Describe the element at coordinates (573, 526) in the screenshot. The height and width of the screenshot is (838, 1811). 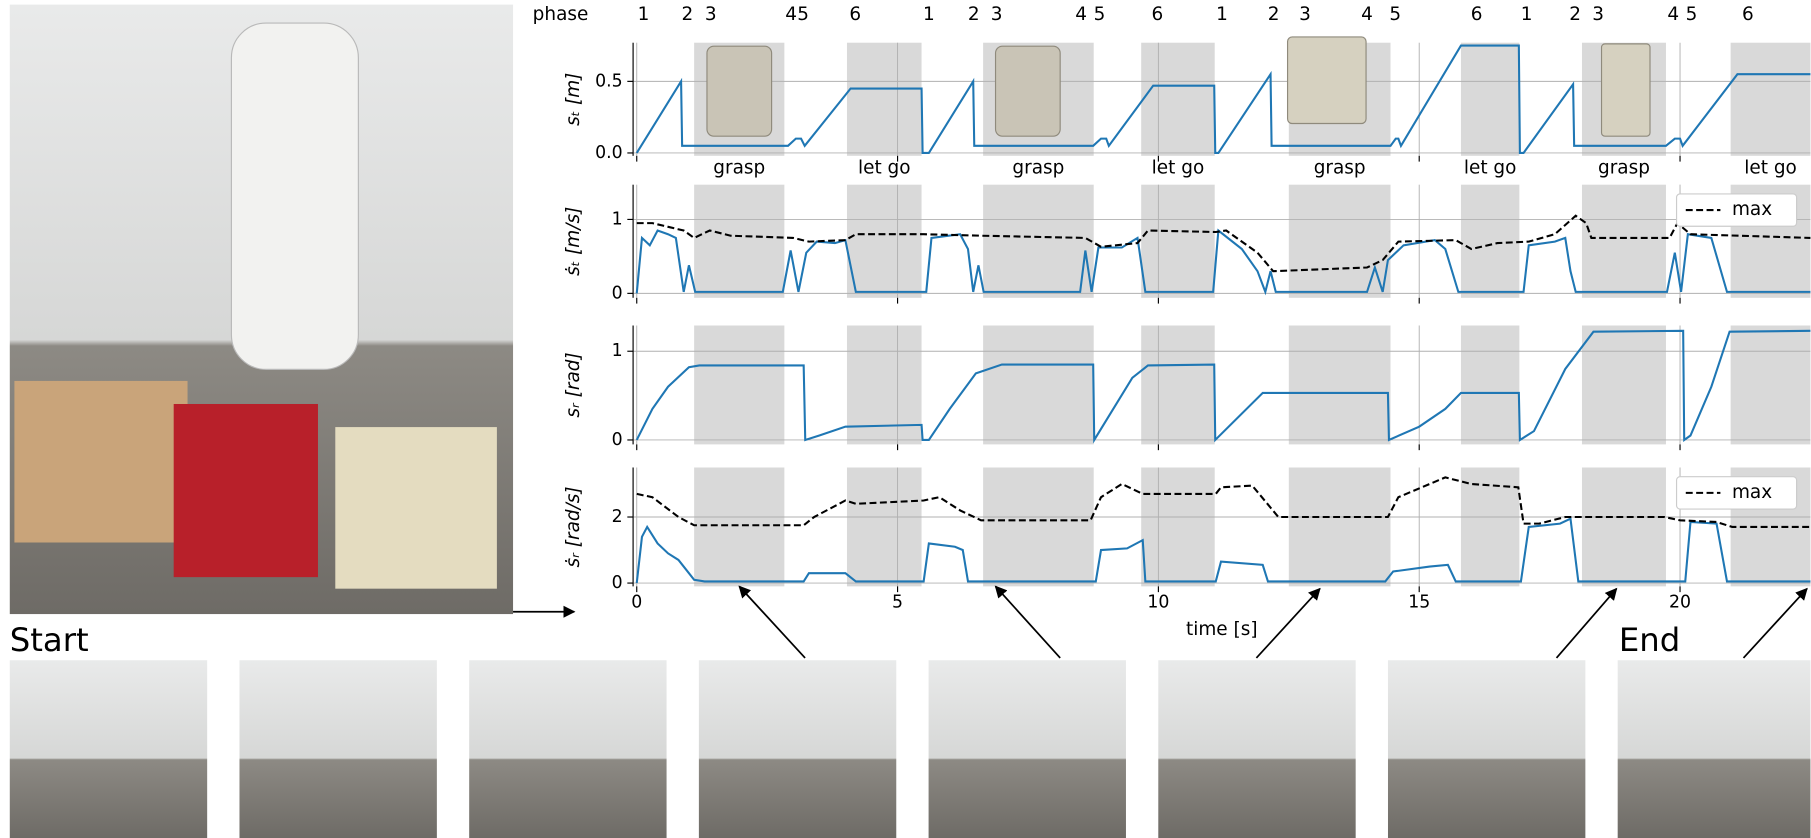
I see `y-axis-label: ṡᵣ [rad/s]` at that location.